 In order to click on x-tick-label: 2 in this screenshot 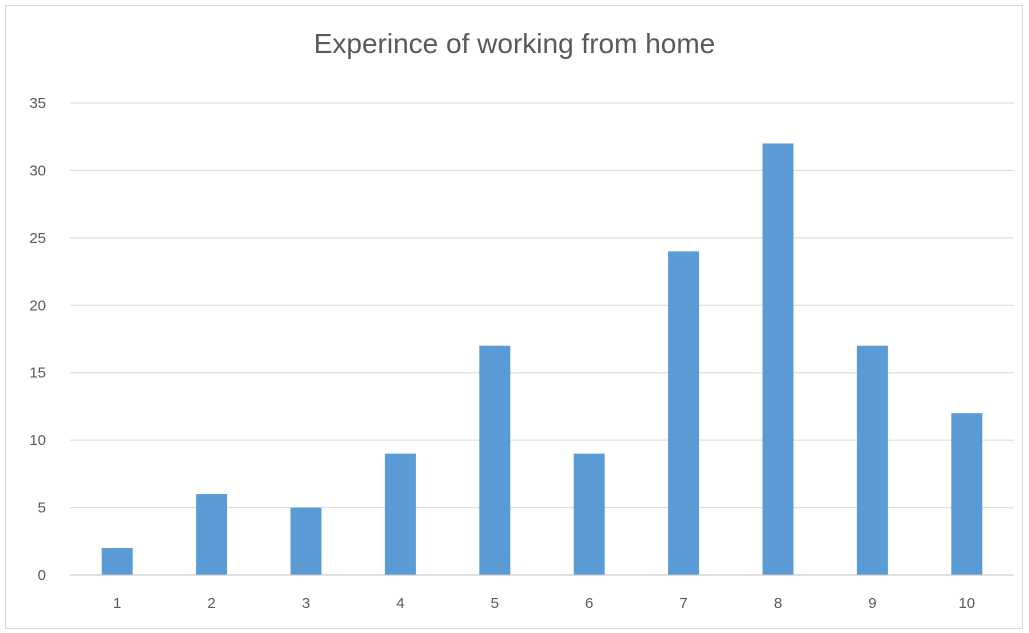, I will do `click(211, 603)`.